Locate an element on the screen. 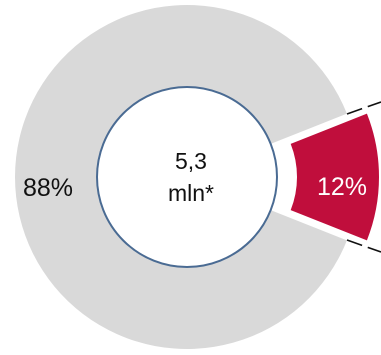  slice-label-88: 88% is located at coordinates (48, 188).